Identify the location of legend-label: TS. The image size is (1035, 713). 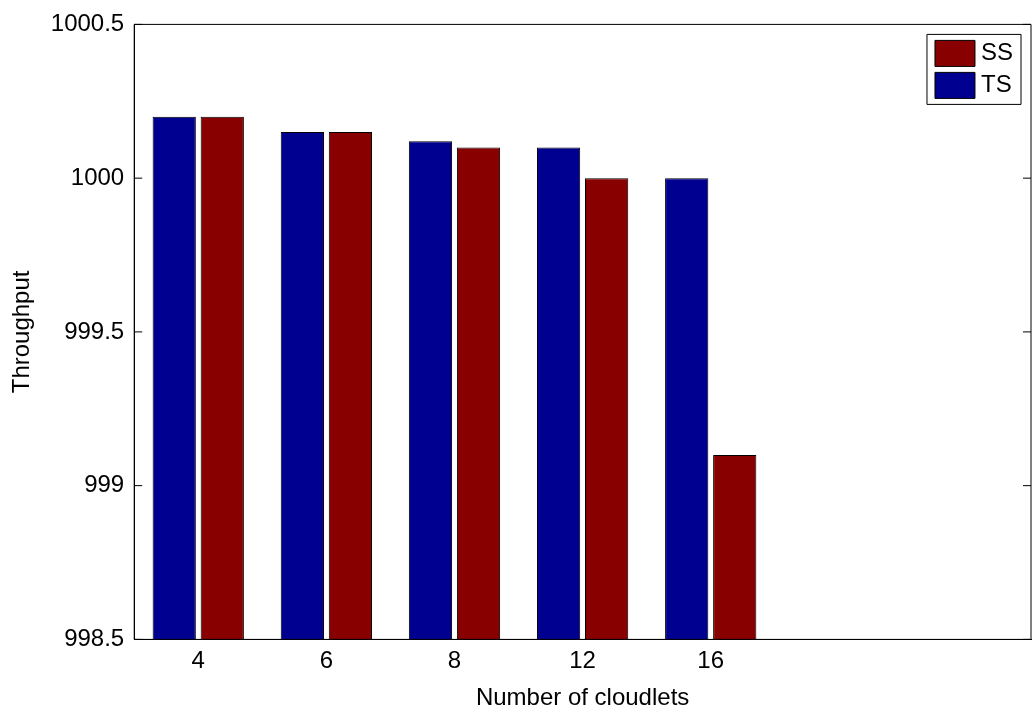
(996, 84).